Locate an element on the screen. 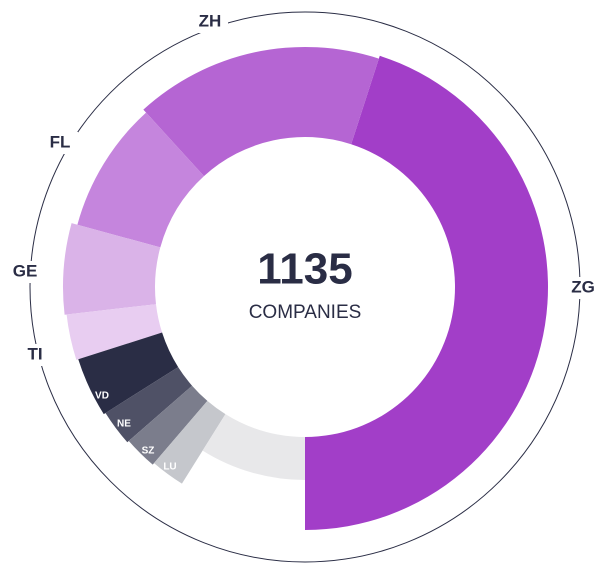 The image size is (597, 563). slice-label: GE is located at coordinates (25, 270).